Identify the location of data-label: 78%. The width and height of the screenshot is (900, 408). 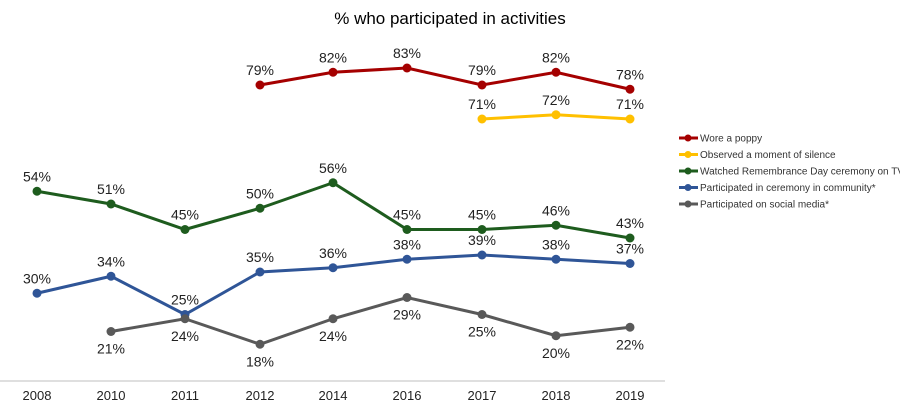
(630, 74).